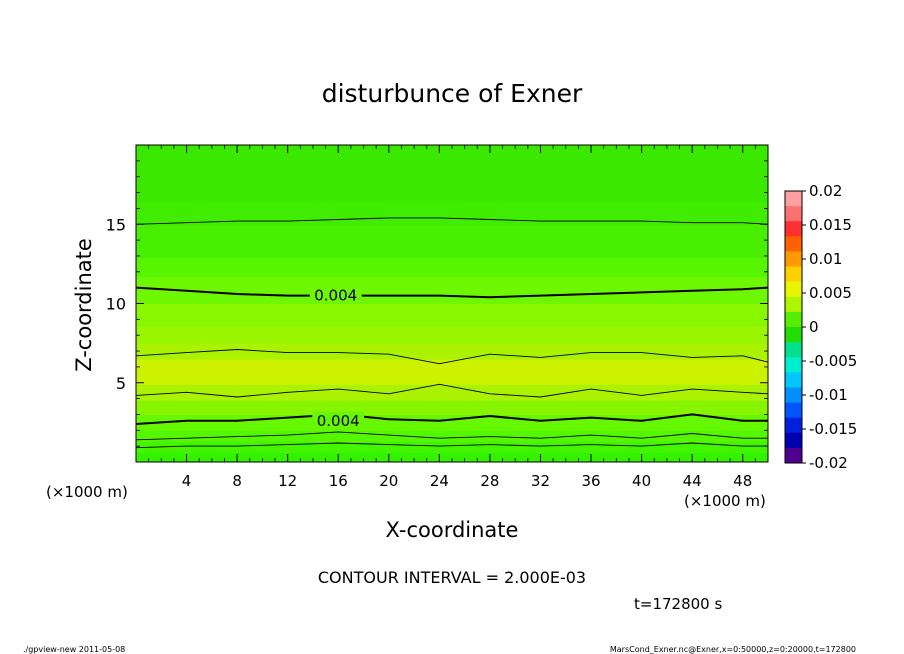 Image resolution: width=904 pixels, height=654 pixels. I want to click on y-axis-label: Z-coordinate, so click(84, 305).